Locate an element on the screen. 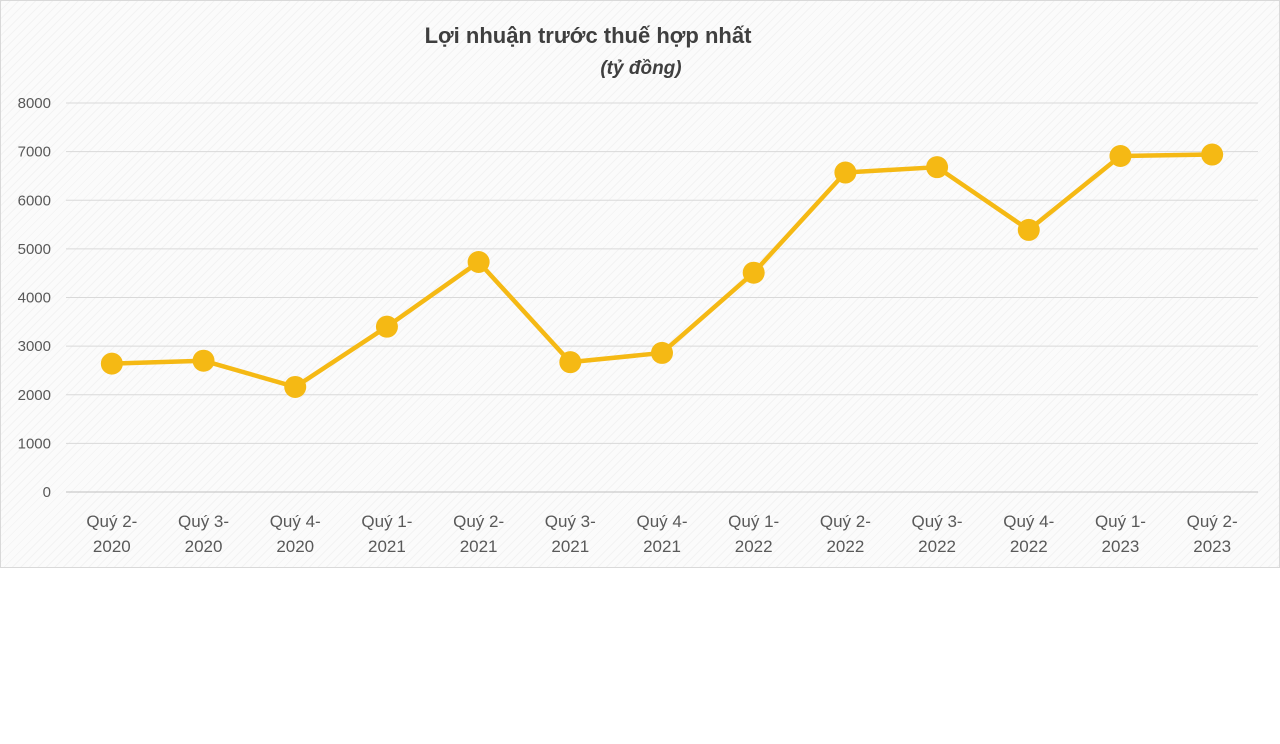 The width and height of the screenshot is (1280, 744). x-tick-label: Quý 2- 2022 is located at coordinates (845, 534).